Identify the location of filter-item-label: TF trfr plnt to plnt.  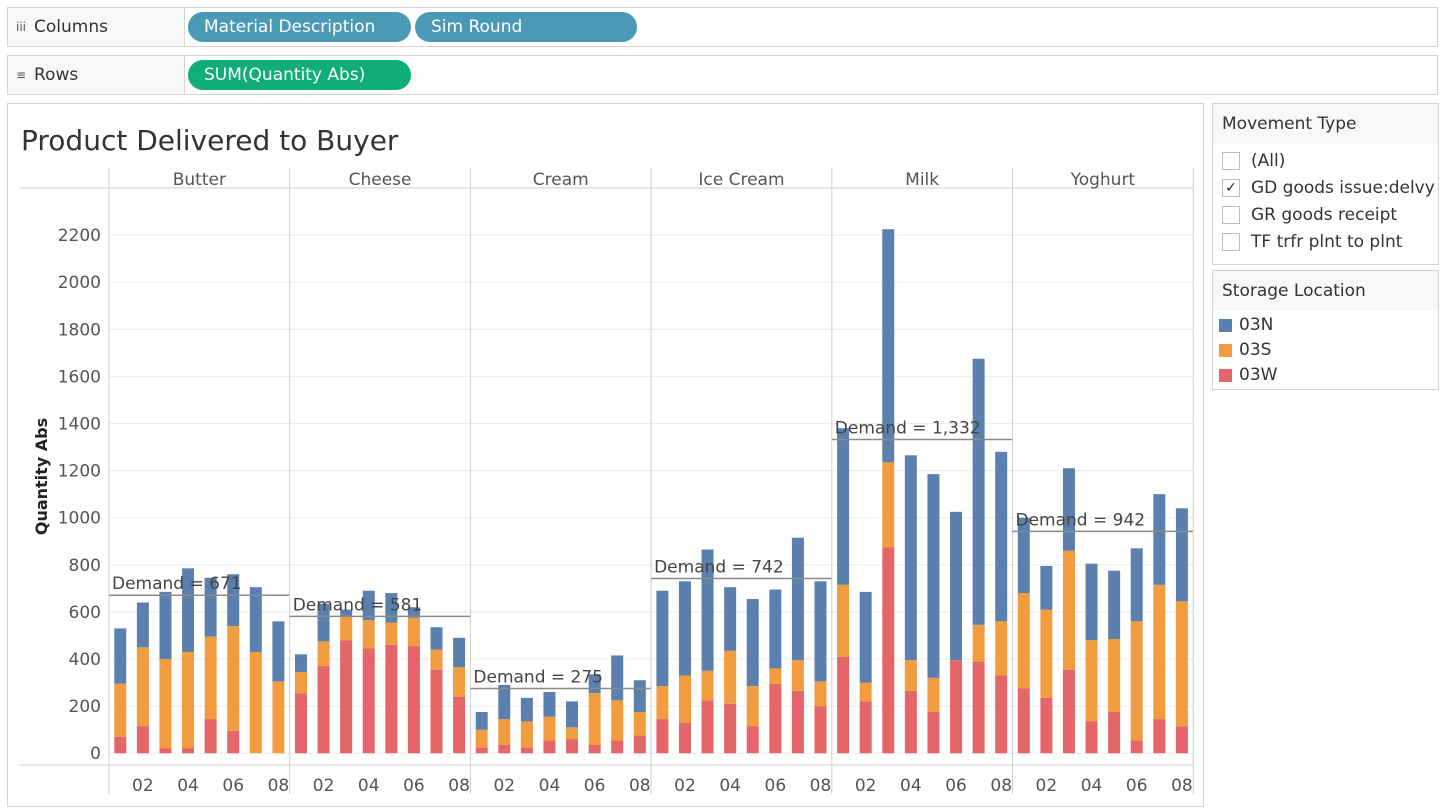
(1327, 242).